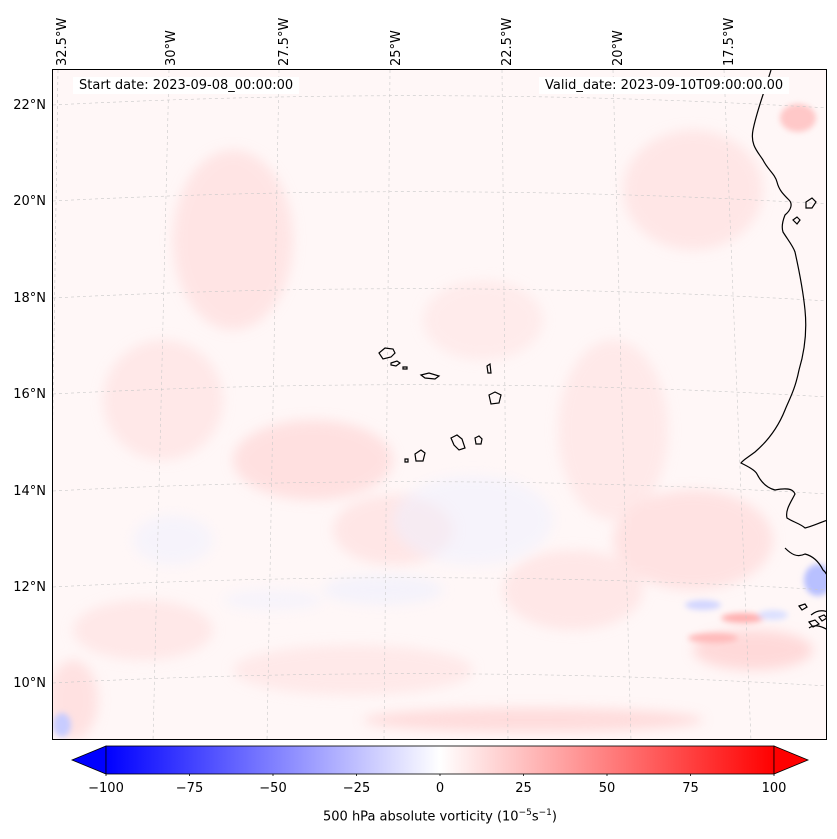 Image resolution: width=837 pixels, height=839 pixels. What do you see at coordinates (29, 298) in the screenshot?
I see `lat-label-18n: 18°N` at bounding box center [29, 298].